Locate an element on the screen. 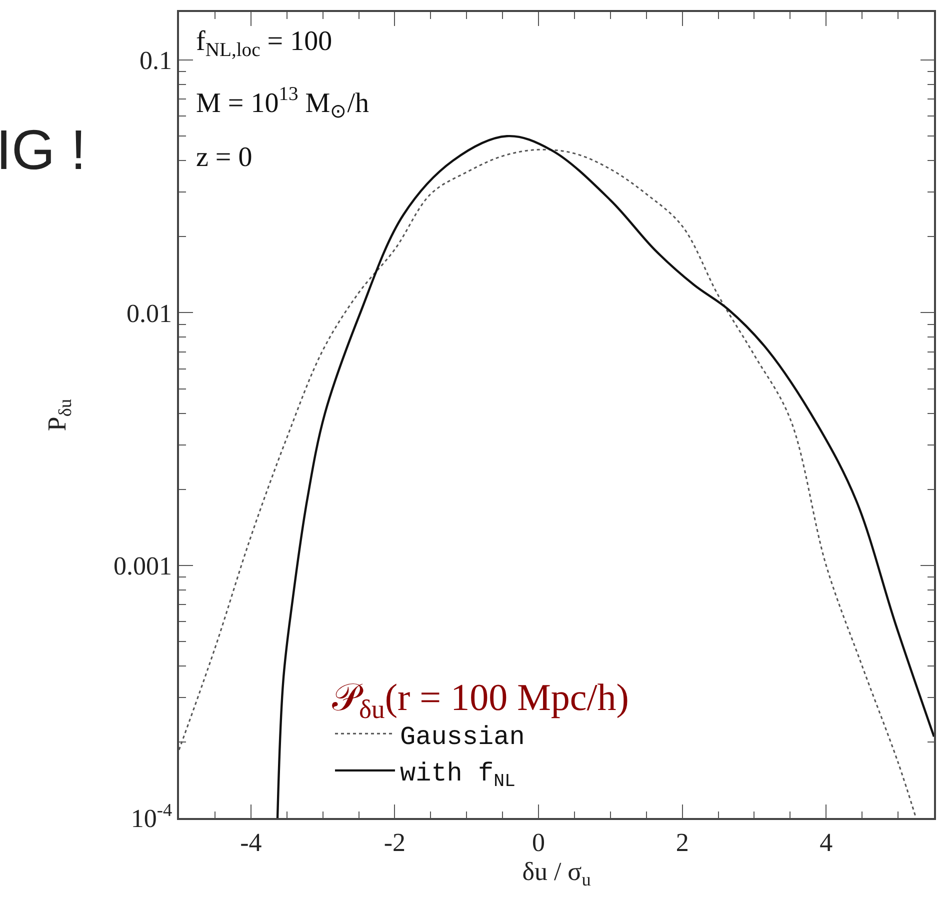 The image size is (940, 917). annotation: f$_{NL,loc}$ = 100 is located at coordinates (264, 43).